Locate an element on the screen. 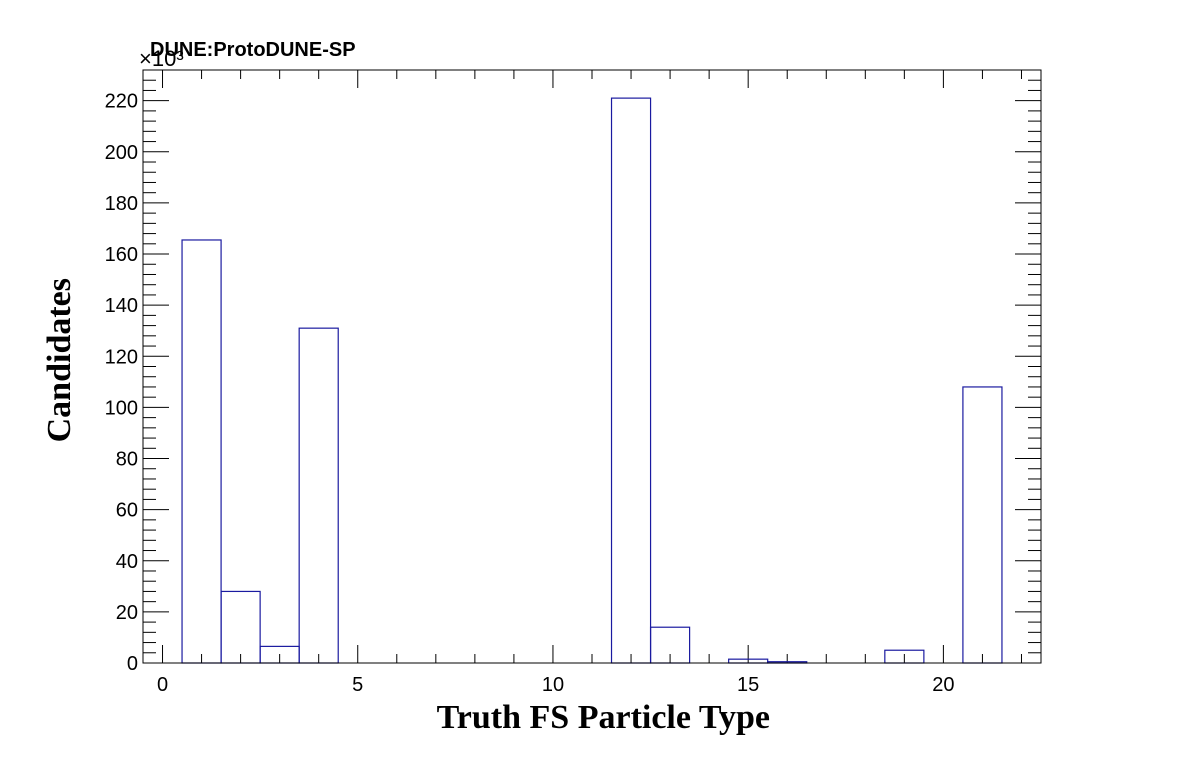 The height and width of the screenshot is (772, 1196). y-tick-label: 60 is located at coordinates (127, 511).